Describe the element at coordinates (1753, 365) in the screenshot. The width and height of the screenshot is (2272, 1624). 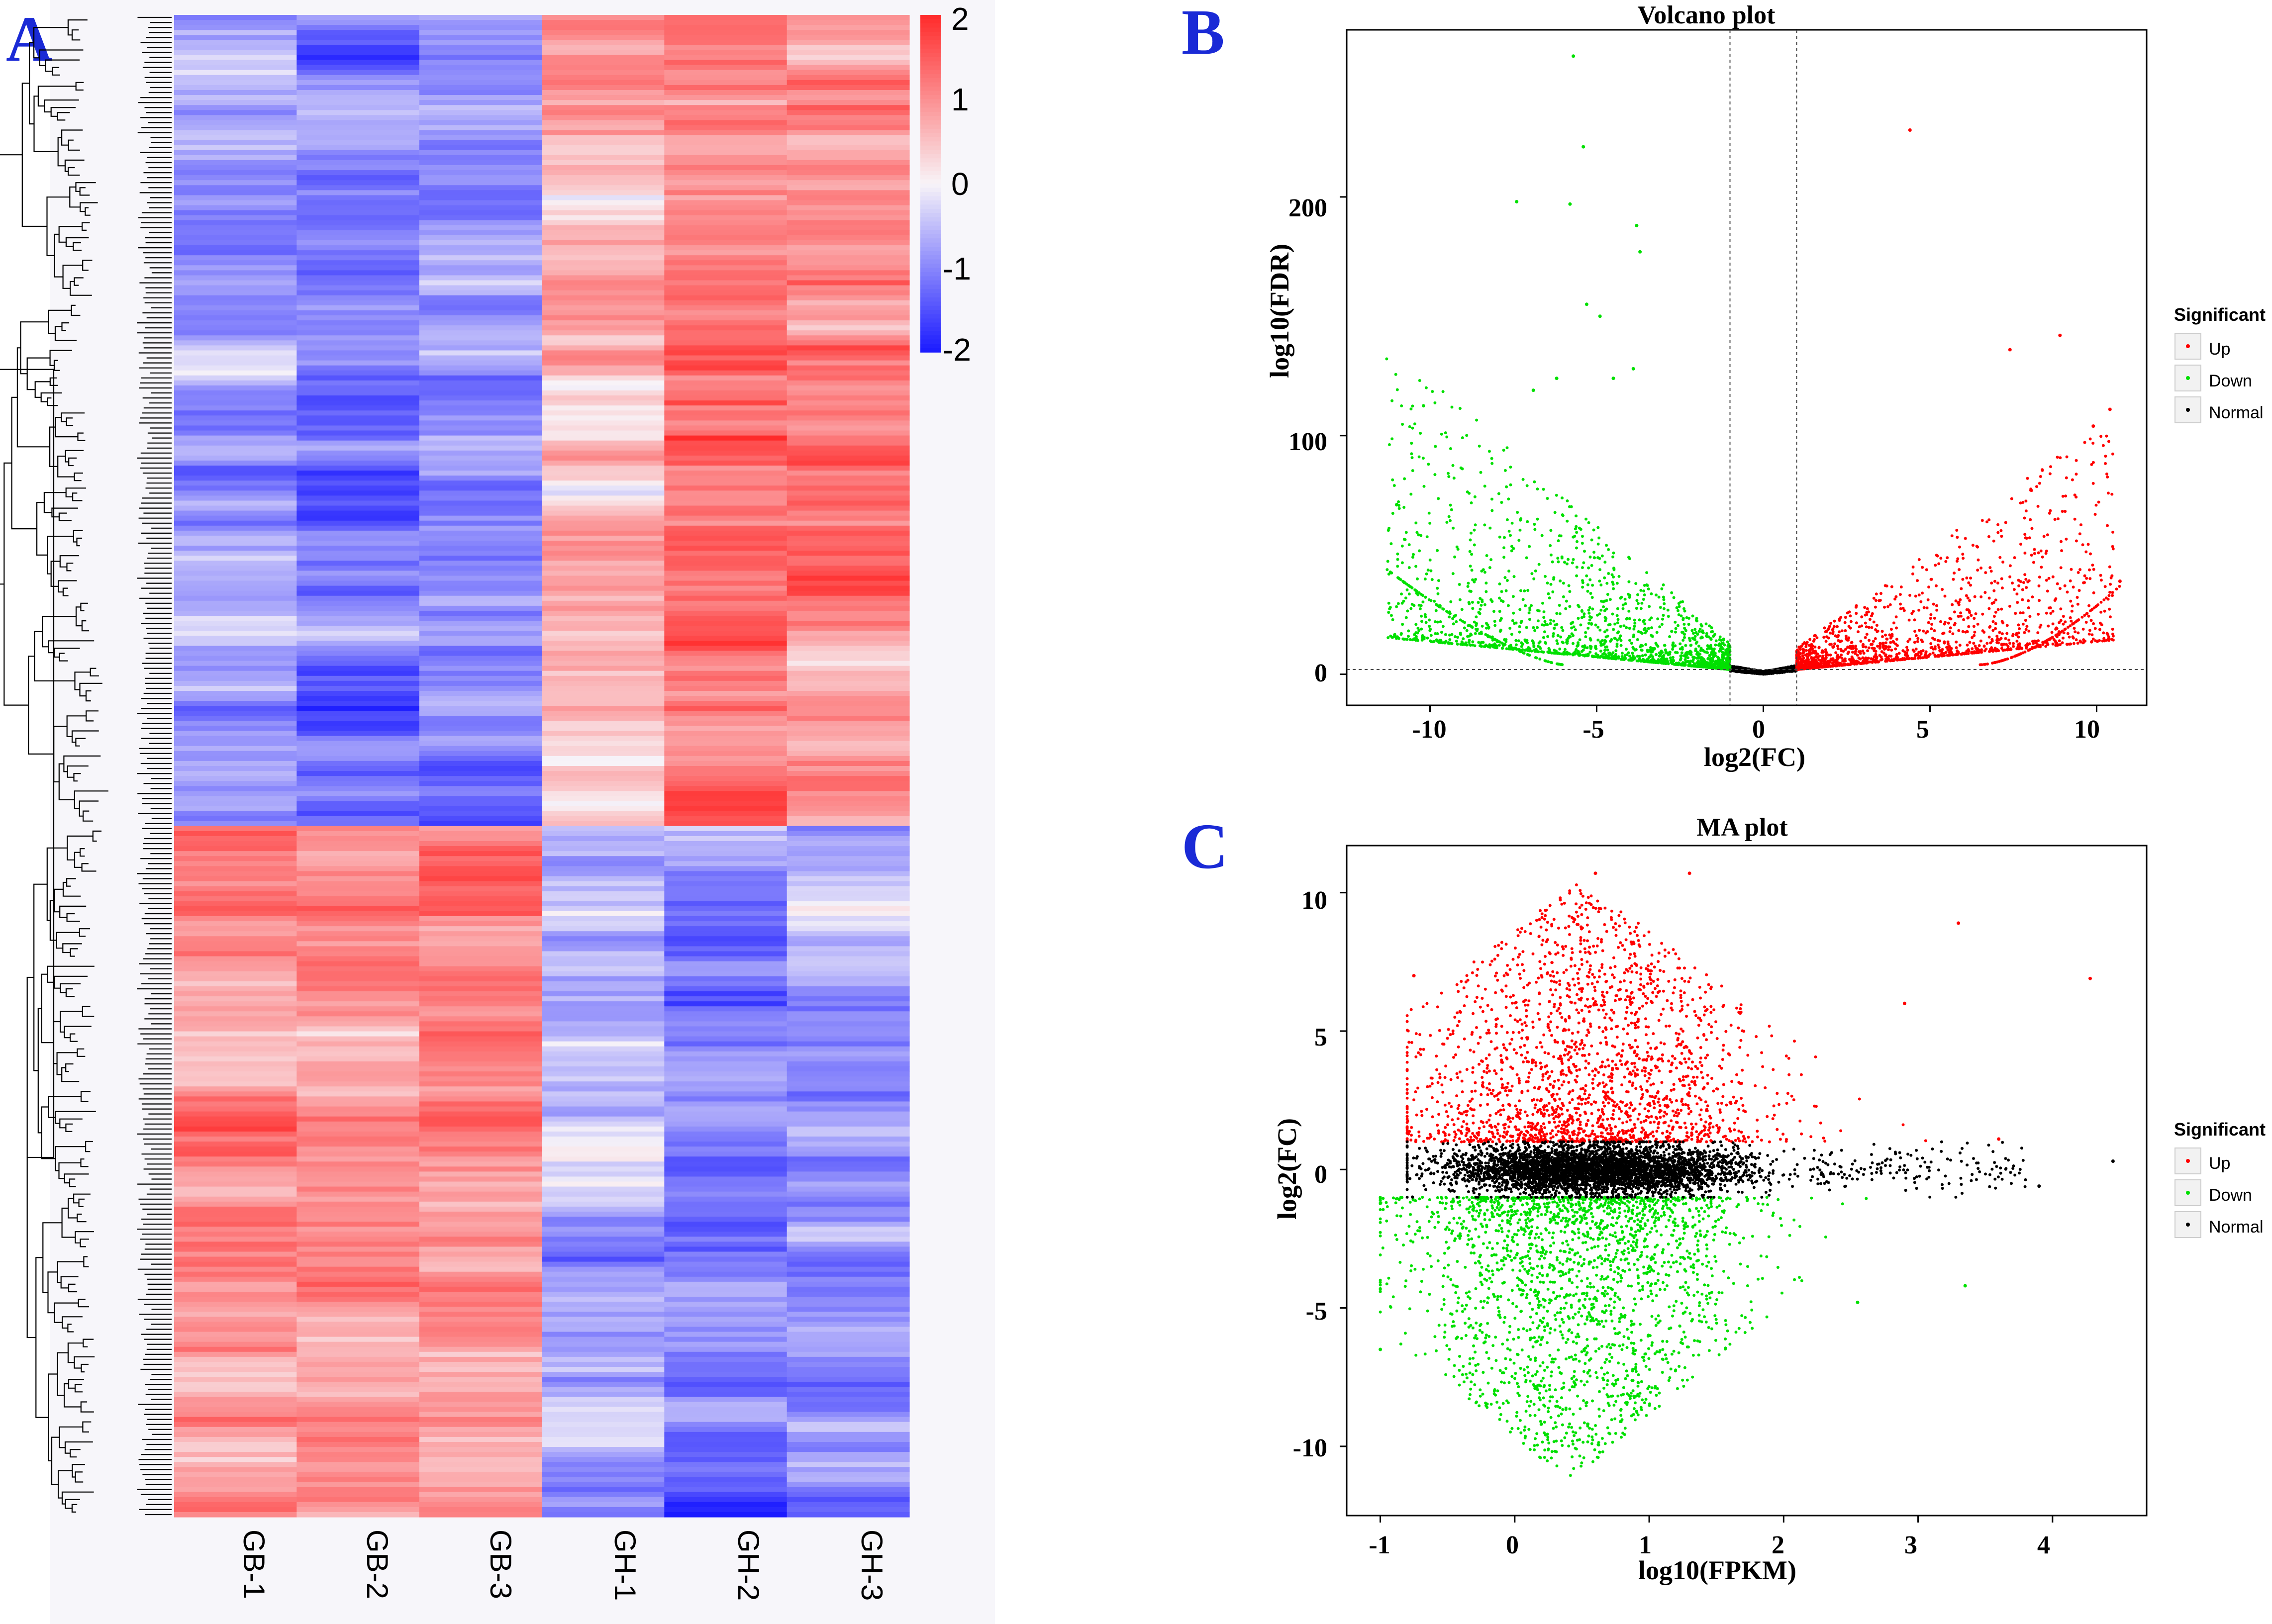
I see `volcano-points` at that location.